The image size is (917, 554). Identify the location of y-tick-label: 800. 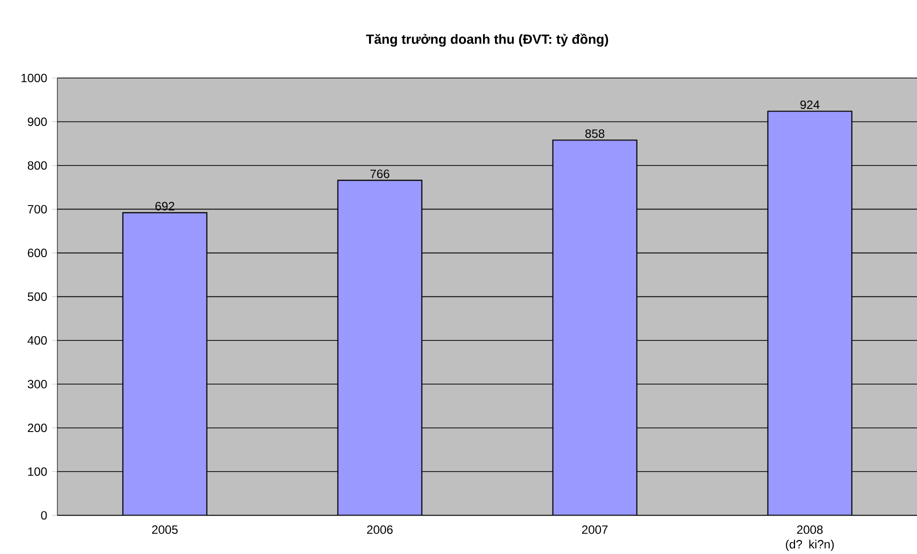
(37, 165).